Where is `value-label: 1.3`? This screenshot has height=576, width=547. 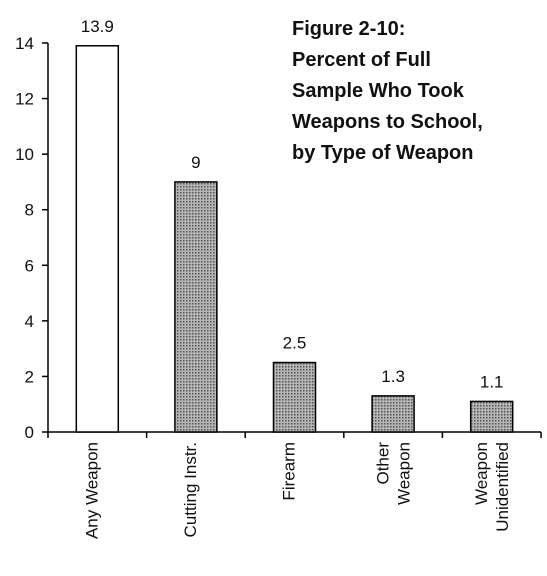 value-label: 1.3 is located at coordinates (393, 376).